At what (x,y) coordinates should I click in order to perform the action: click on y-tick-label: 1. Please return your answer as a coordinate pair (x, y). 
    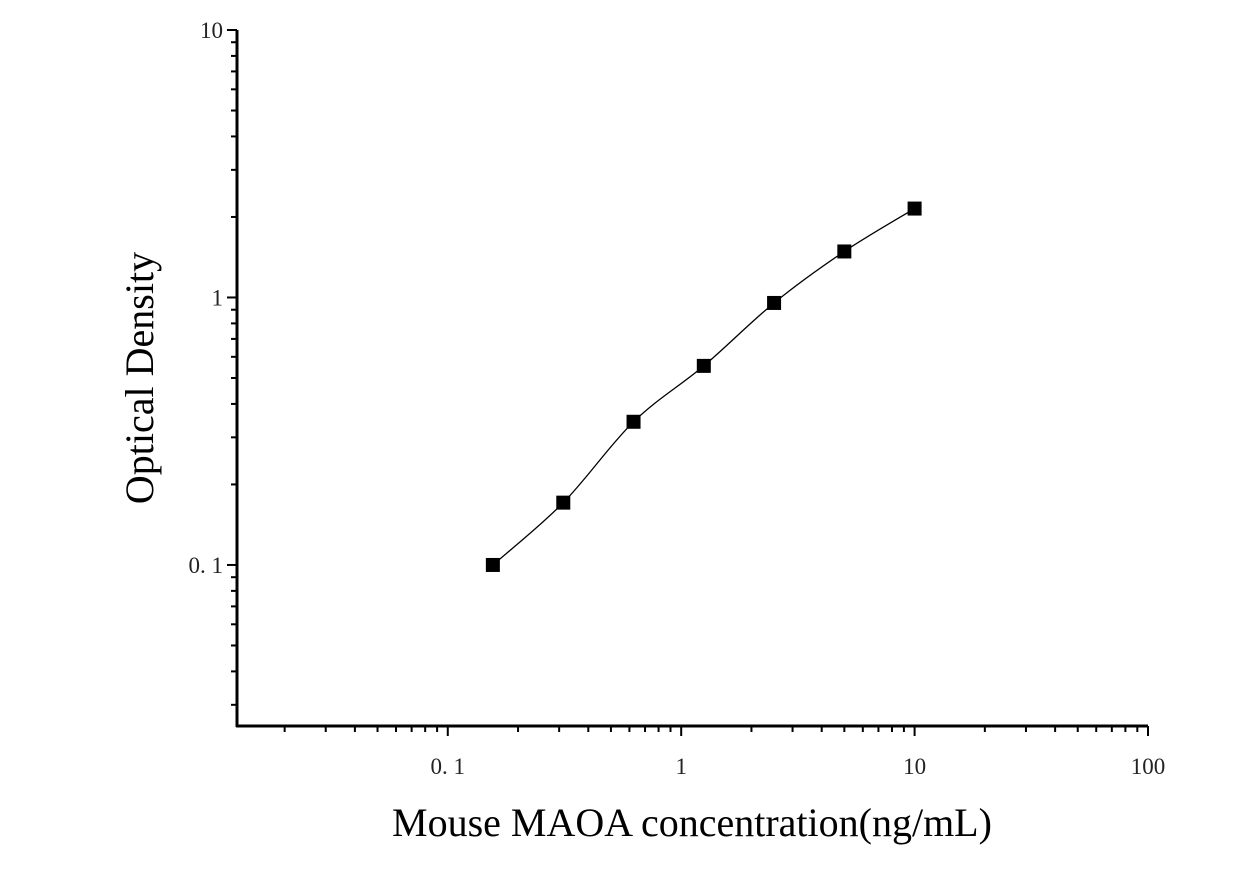
    Looking at the image, I should click on (218, 297).